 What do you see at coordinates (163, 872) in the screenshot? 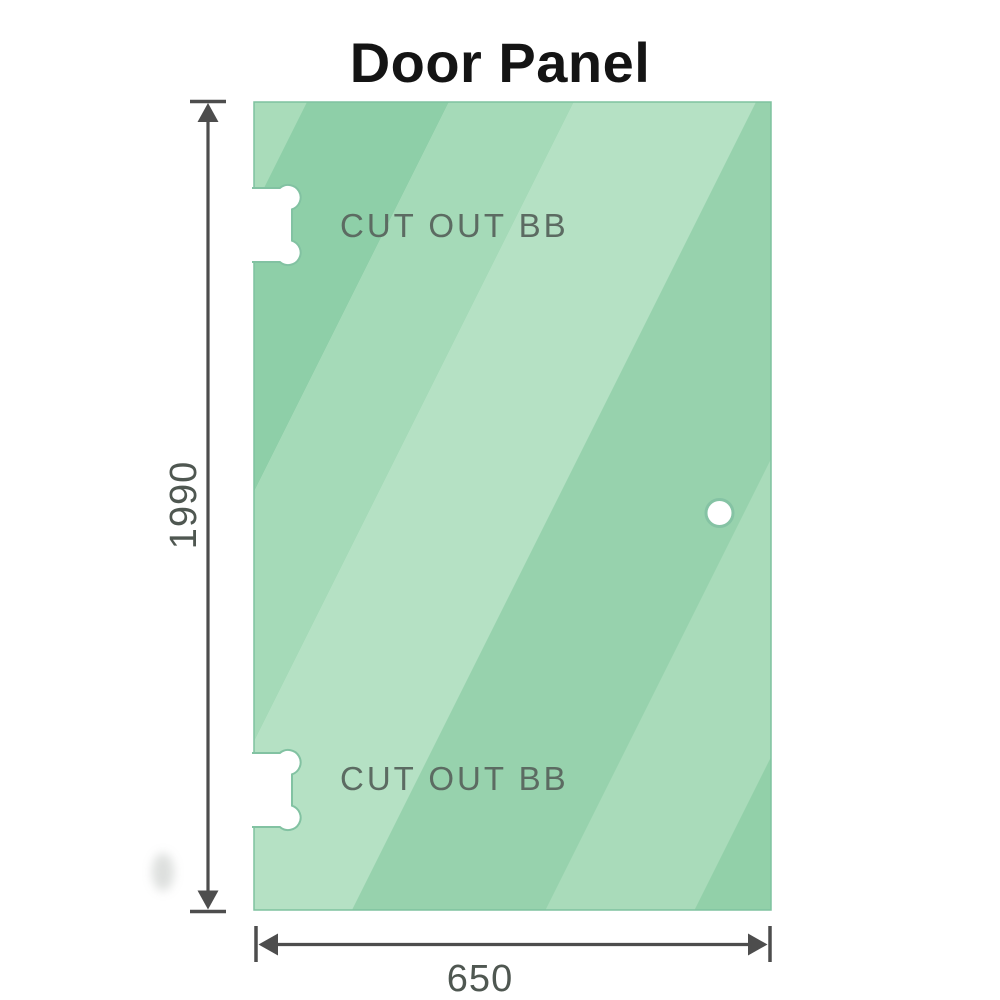
I see `shadow-artifact` at bounding box center [163, 872].